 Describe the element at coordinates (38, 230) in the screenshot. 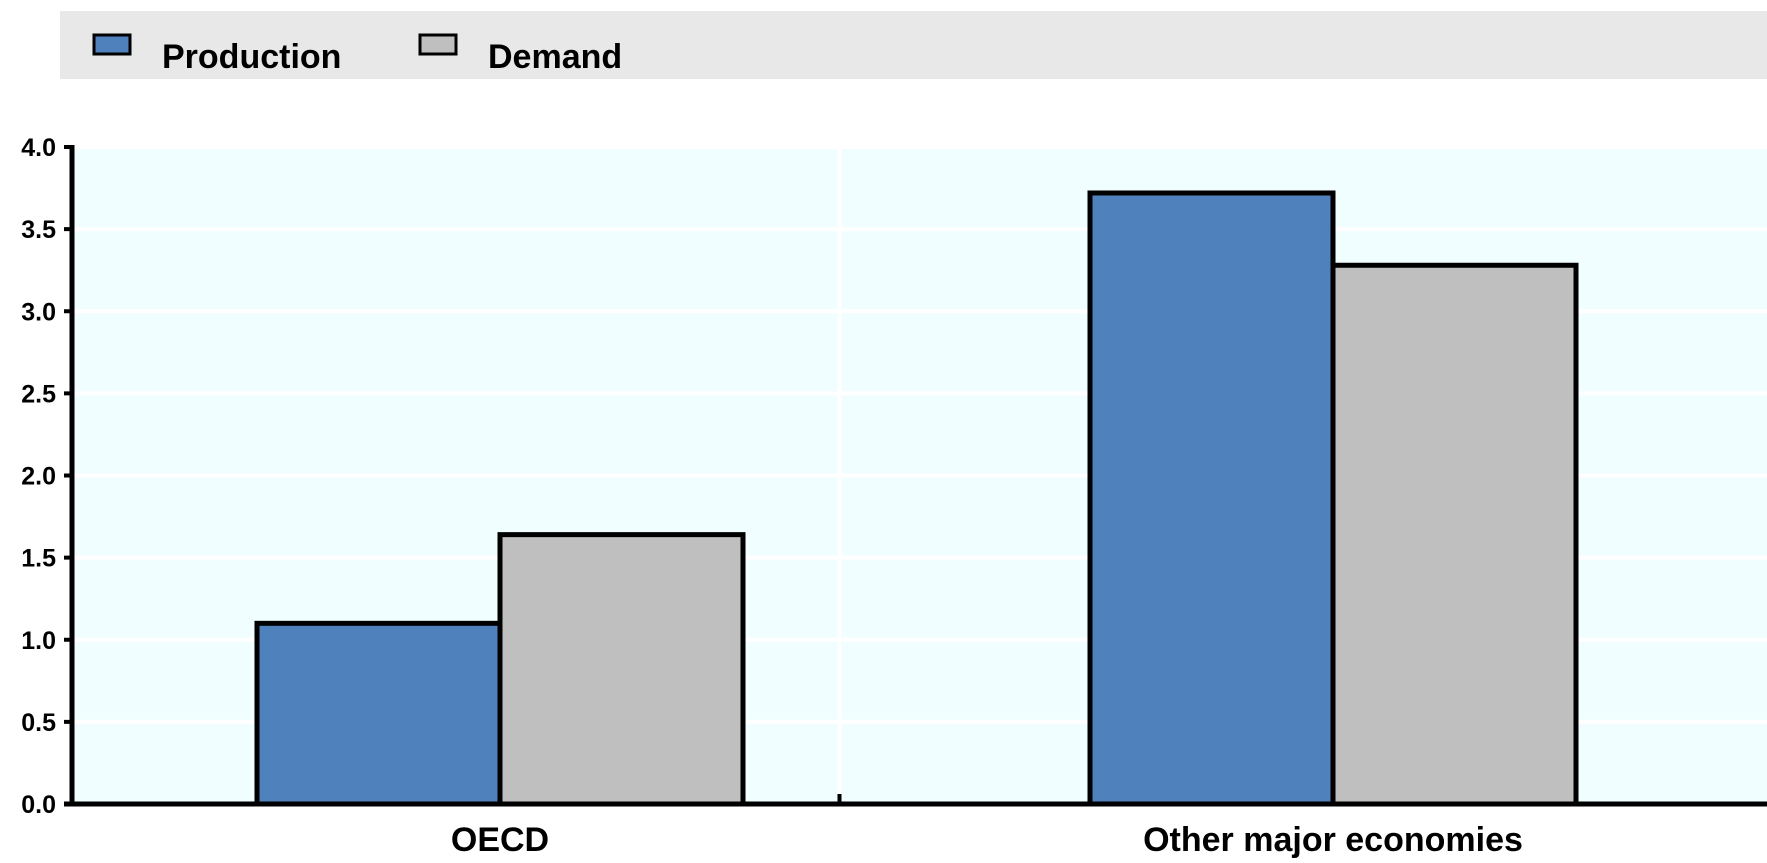

I see `y-tick-label: 3.5` at that location.